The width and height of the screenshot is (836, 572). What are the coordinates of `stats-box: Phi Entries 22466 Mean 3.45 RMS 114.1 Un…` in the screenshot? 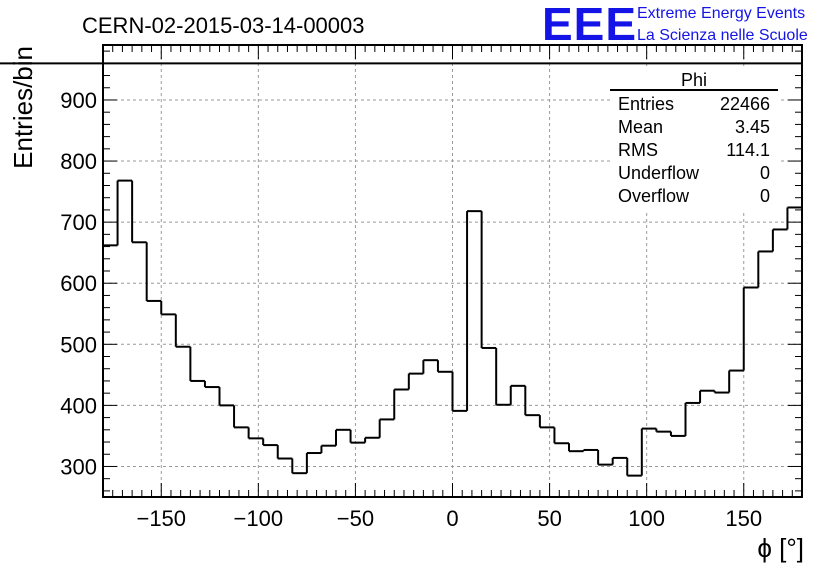 It's located at (694, 139).